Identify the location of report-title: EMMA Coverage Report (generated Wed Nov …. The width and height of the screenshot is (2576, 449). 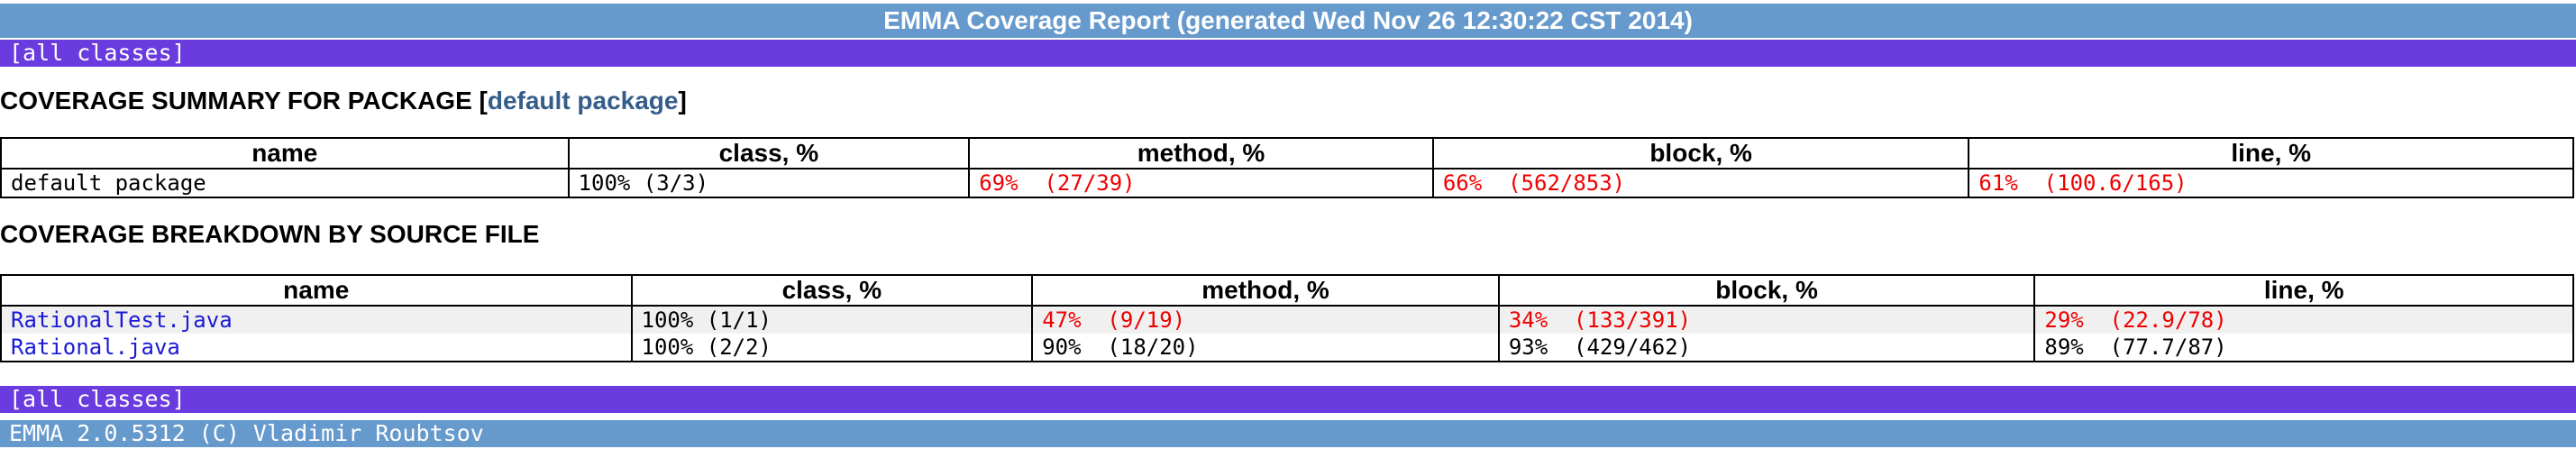
(1288, 20).